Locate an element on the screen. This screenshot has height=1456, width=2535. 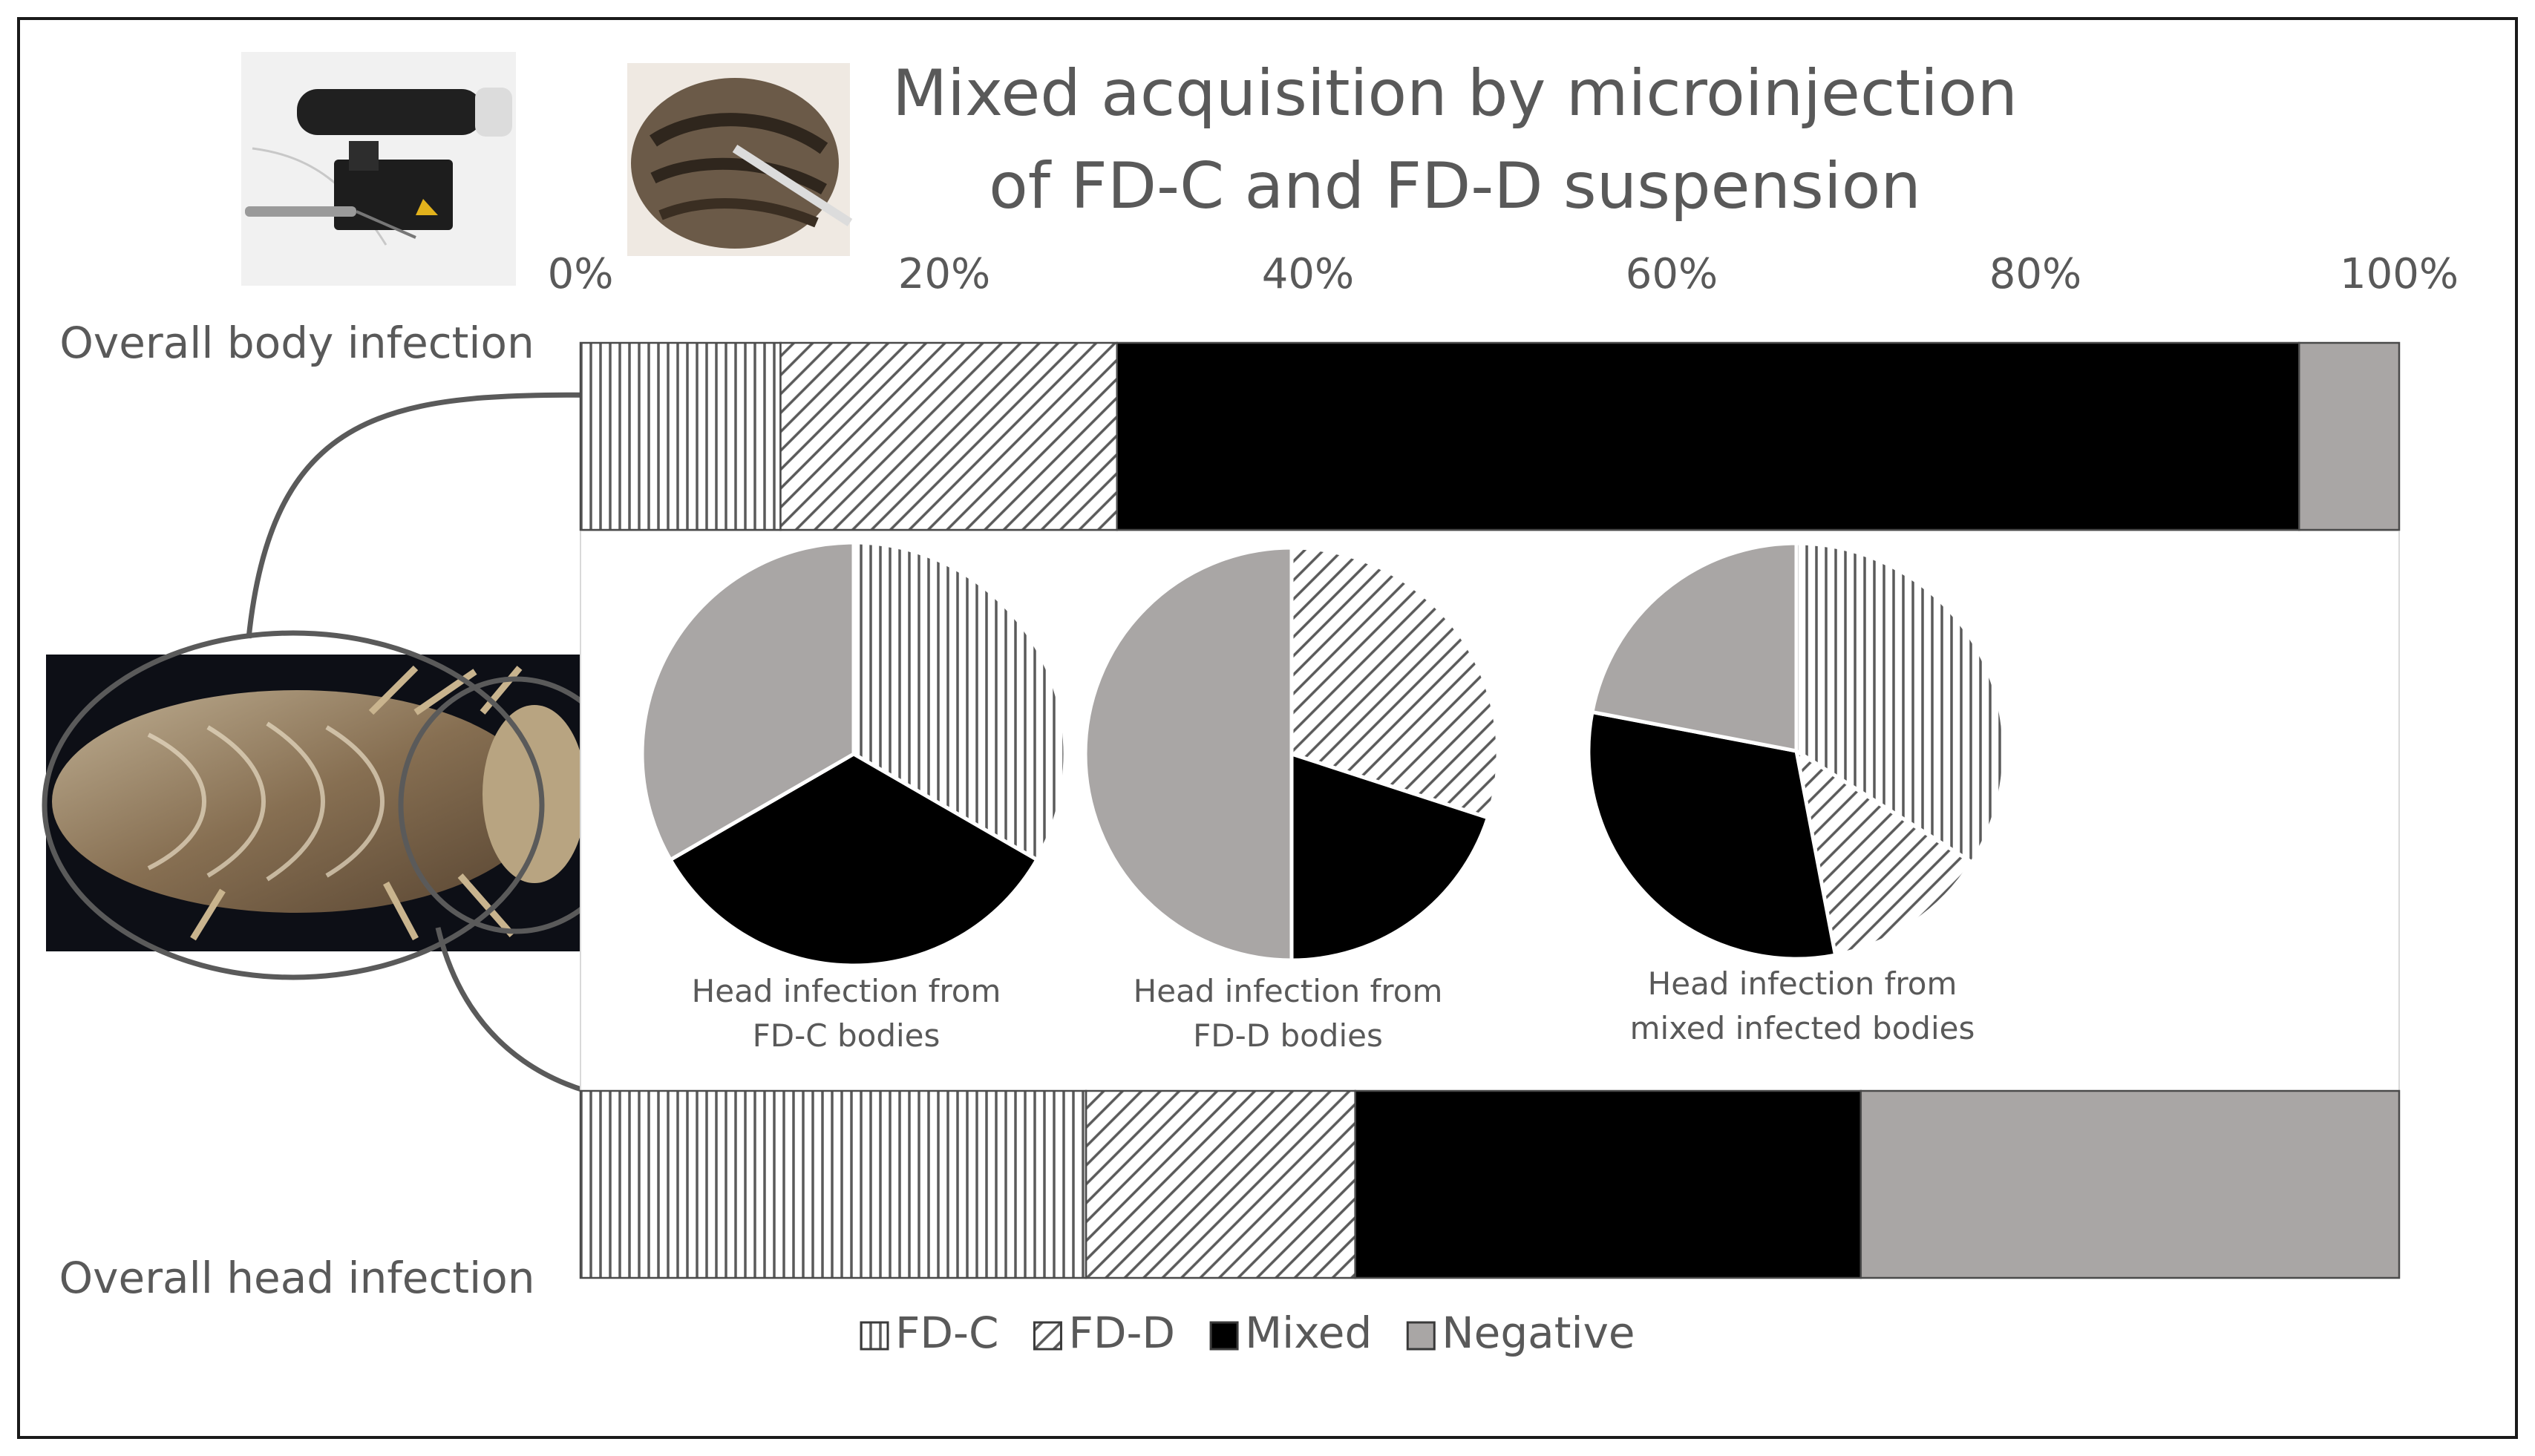
x-tick-label: 40% is located at coordinates (1308, 274).